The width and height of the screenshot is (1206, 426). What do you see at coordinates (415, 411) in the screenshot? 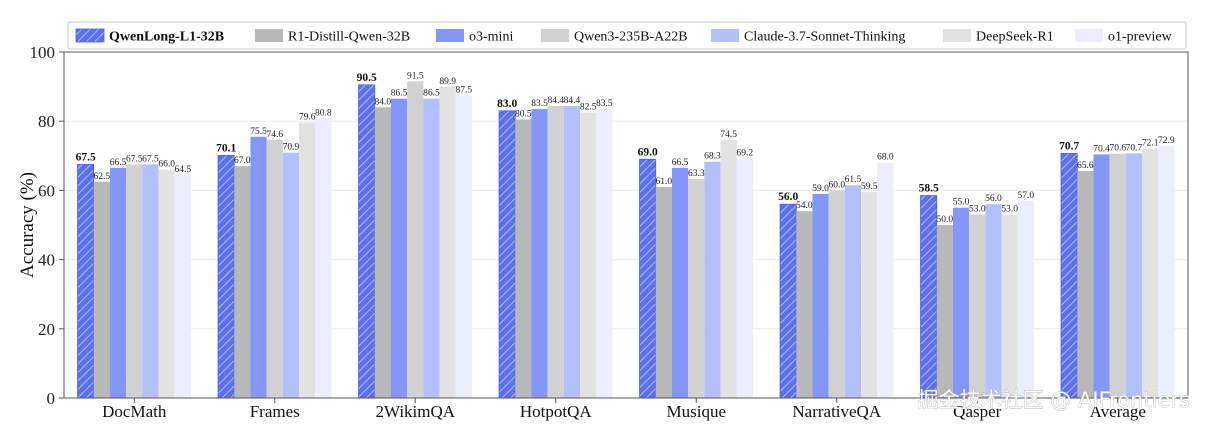
I see `category-label: 2WikimQA` at bounding box center [415, 411].